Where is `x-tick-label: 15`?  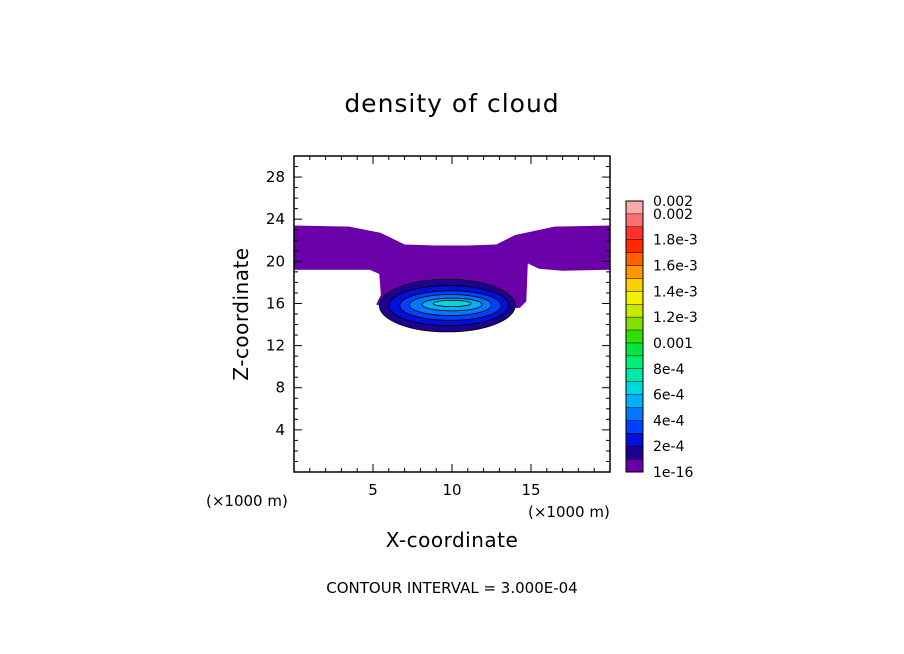
x-tick-label: 15 is located at coordinates (530, 490).